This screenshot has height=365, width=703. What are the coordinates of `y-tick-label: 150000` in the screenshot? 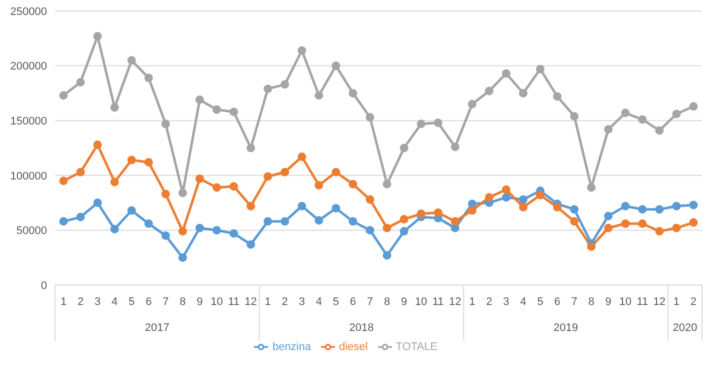 It's located at (28, 122).